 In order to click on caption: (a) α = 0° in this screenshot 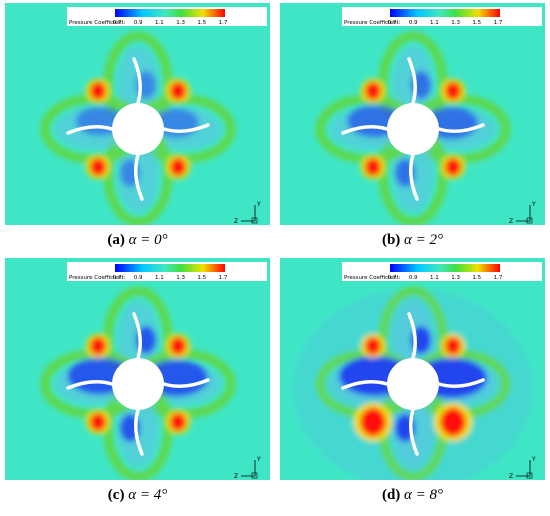, I will do `click(137, 240)`.